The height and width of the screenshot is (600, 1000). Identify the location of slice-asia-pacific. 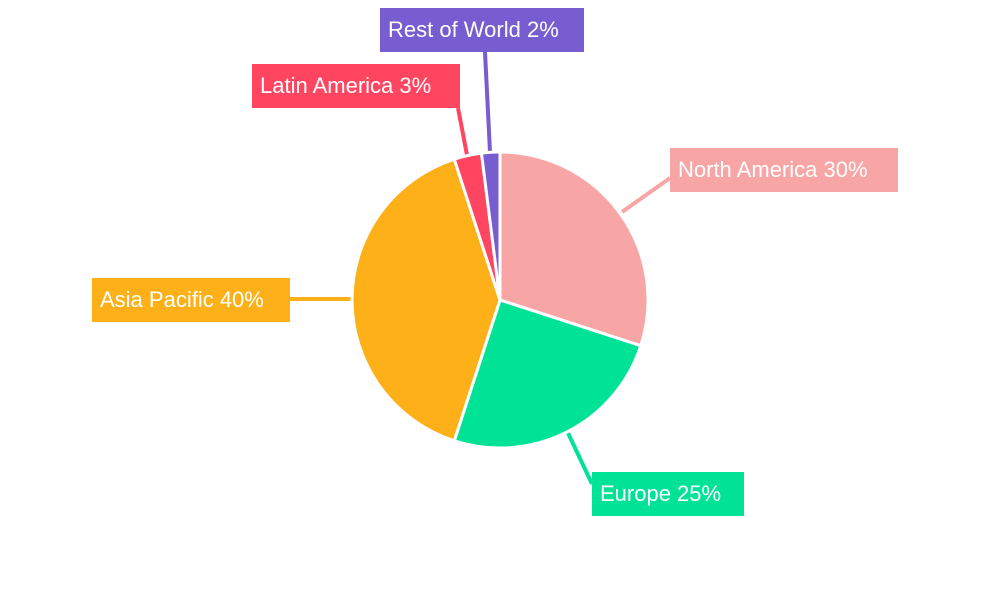
(426, 300).